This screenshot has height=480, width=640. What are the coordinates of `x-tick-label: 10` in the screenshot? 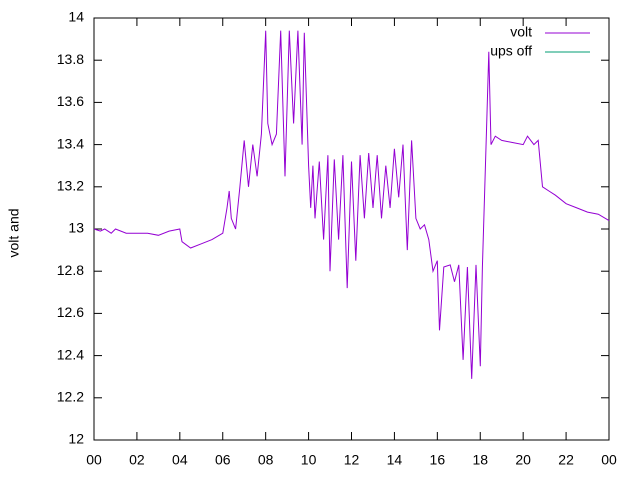 It's located at (309, 460).